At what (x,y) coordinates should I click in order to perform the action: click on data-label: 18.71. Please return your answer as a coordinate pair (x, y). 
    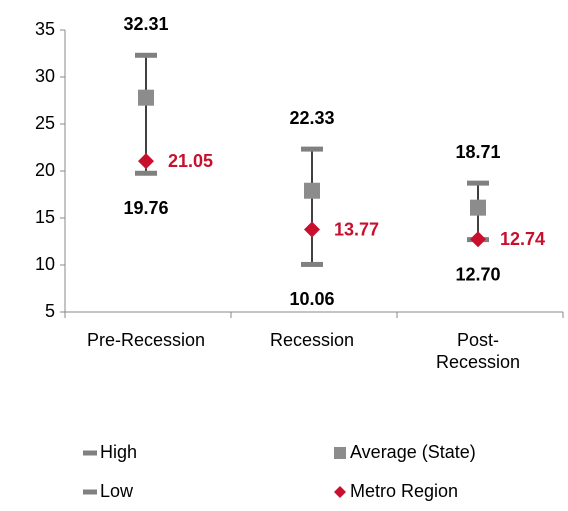
    Looking at the image, I should click on (477, 152).